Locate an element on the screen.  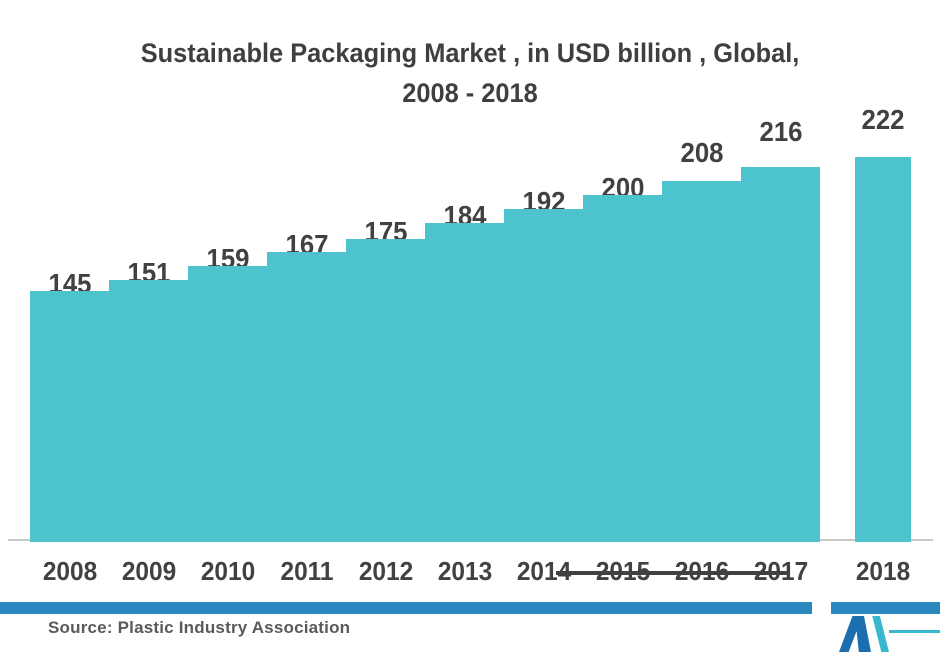
x-axis-label-2012: 2012 is located at coordinates (385, 571).